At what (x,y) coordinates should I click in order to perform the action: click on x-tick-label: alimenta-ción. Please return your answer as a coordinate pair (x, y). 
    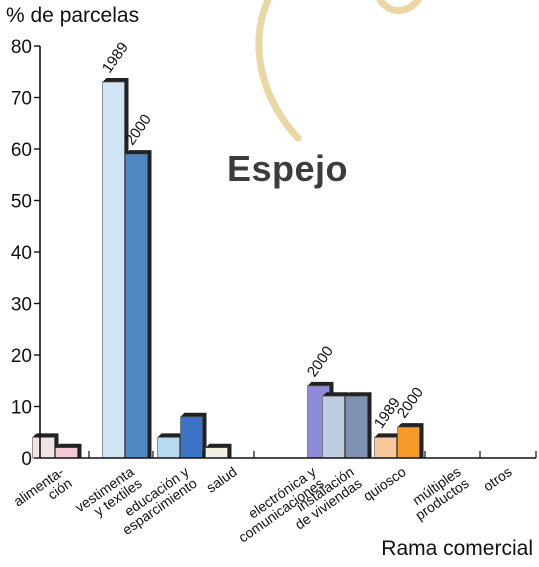
    Looking at the image, I should click on (42, 492).